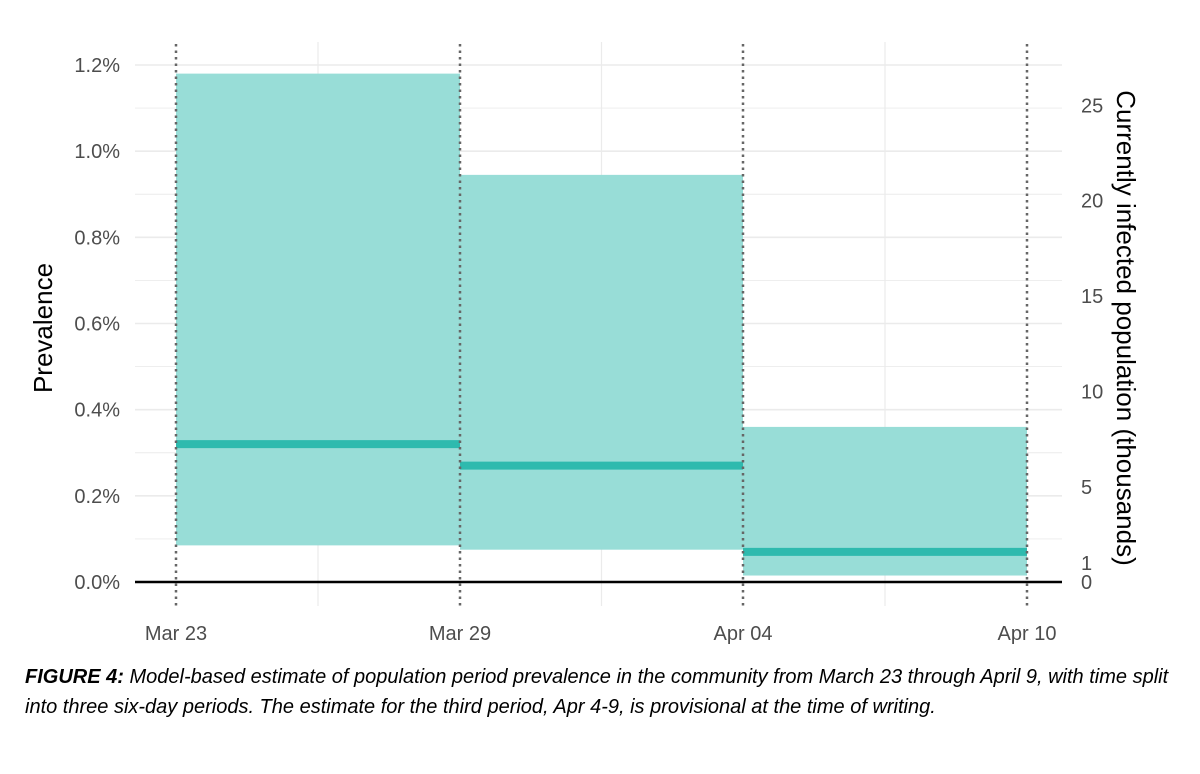 This screenshot has width=1200, height=774. I want to click on y-right-tick-label: 15, so click(1092, 297).